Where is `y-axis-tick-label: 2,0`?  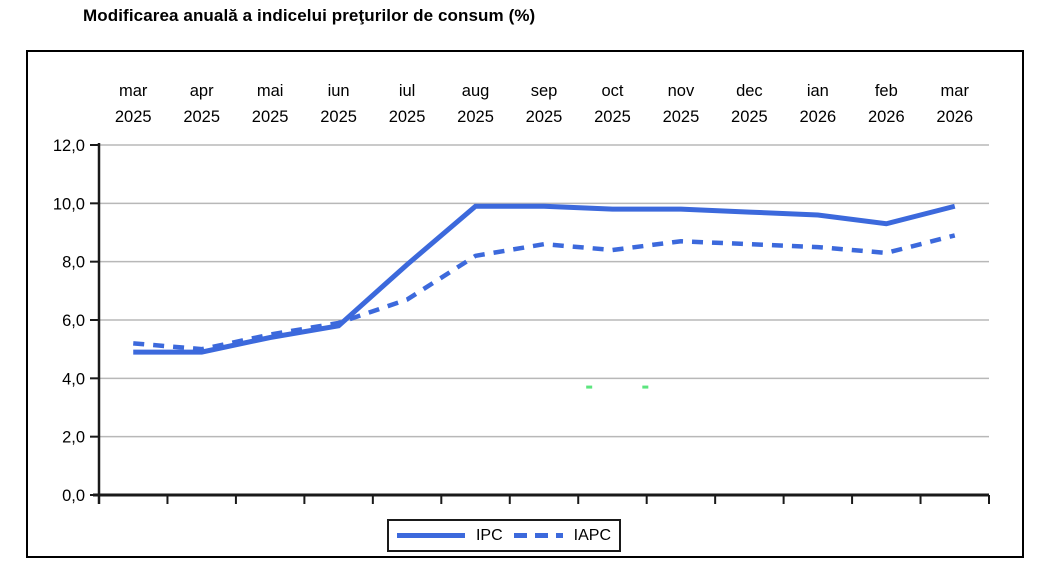 y-axis-tick-label: 2,0 is located at coordinates (73, 438).